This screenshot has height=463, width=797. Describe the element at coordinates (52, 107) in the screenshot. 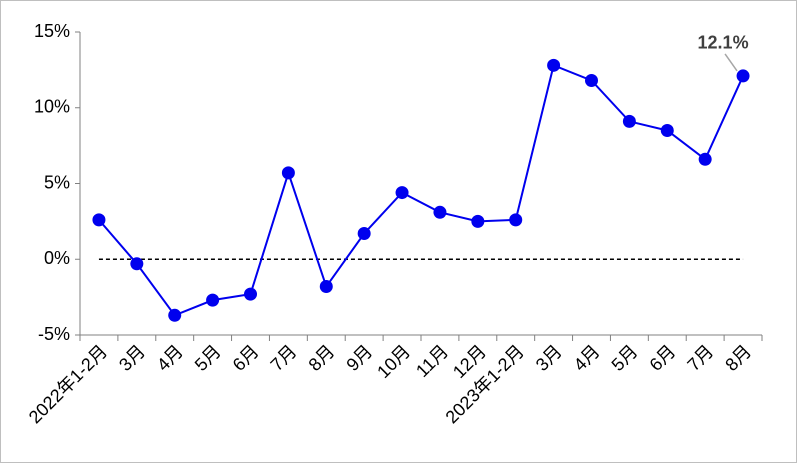

I see `y-tick-label: 10%` at that location.